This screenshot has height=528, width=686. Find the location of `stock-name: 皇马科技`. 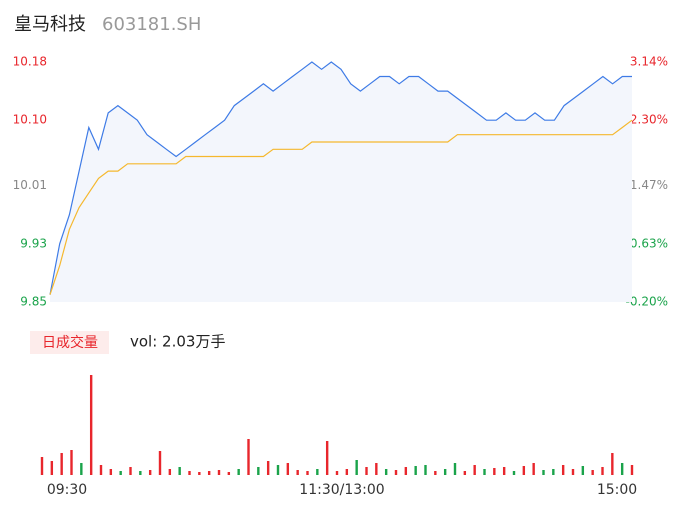

stock-name: 皇马科技 is located at coordinates (50, 24).